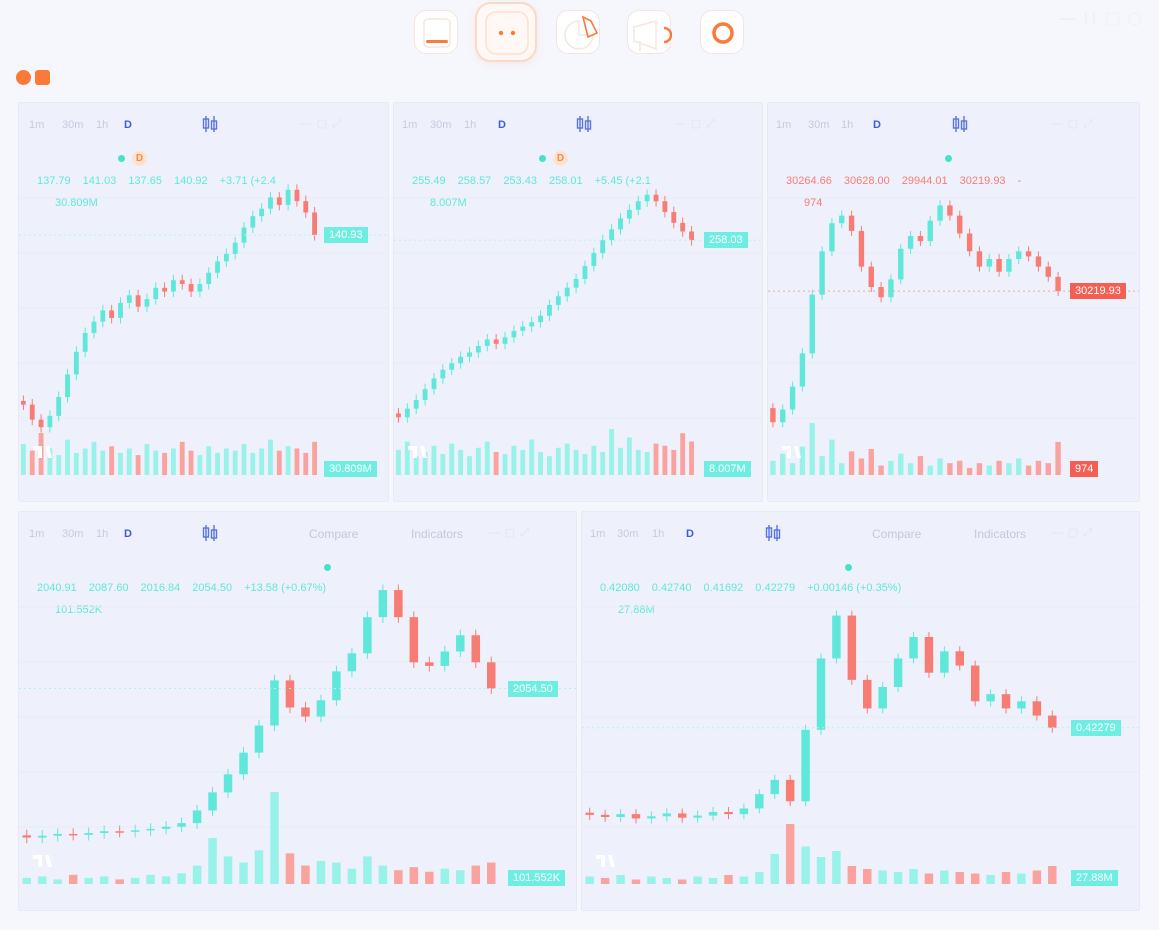 The height and width of the screenshot is (930, 1159). I want to click on panel-toolbar: 1m 30m 1h D — ▢ ⤢, so click(578, 123).